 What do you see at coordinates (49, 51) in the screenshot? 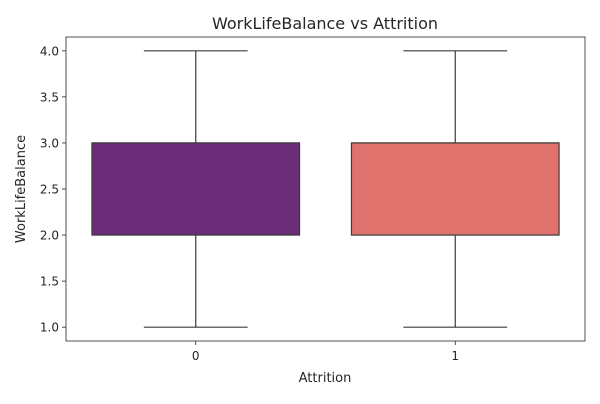
I see `y-tick-label: 4.0` at bounding box center [49, 51].